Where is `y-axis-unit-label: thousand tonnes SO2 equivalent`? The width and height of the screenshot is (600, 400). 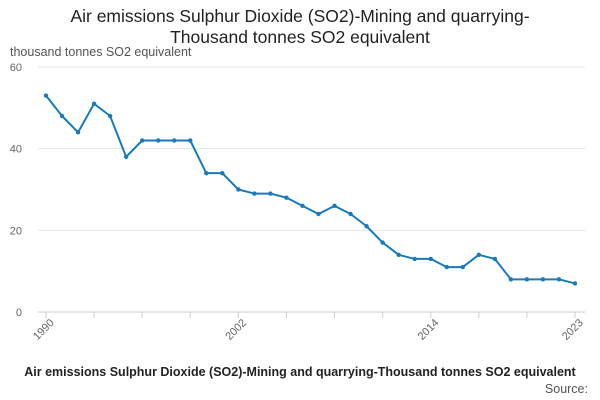
y-axis-unit-label: thousand tonnes SO2 equivalent is located at coordinates (101, 52).